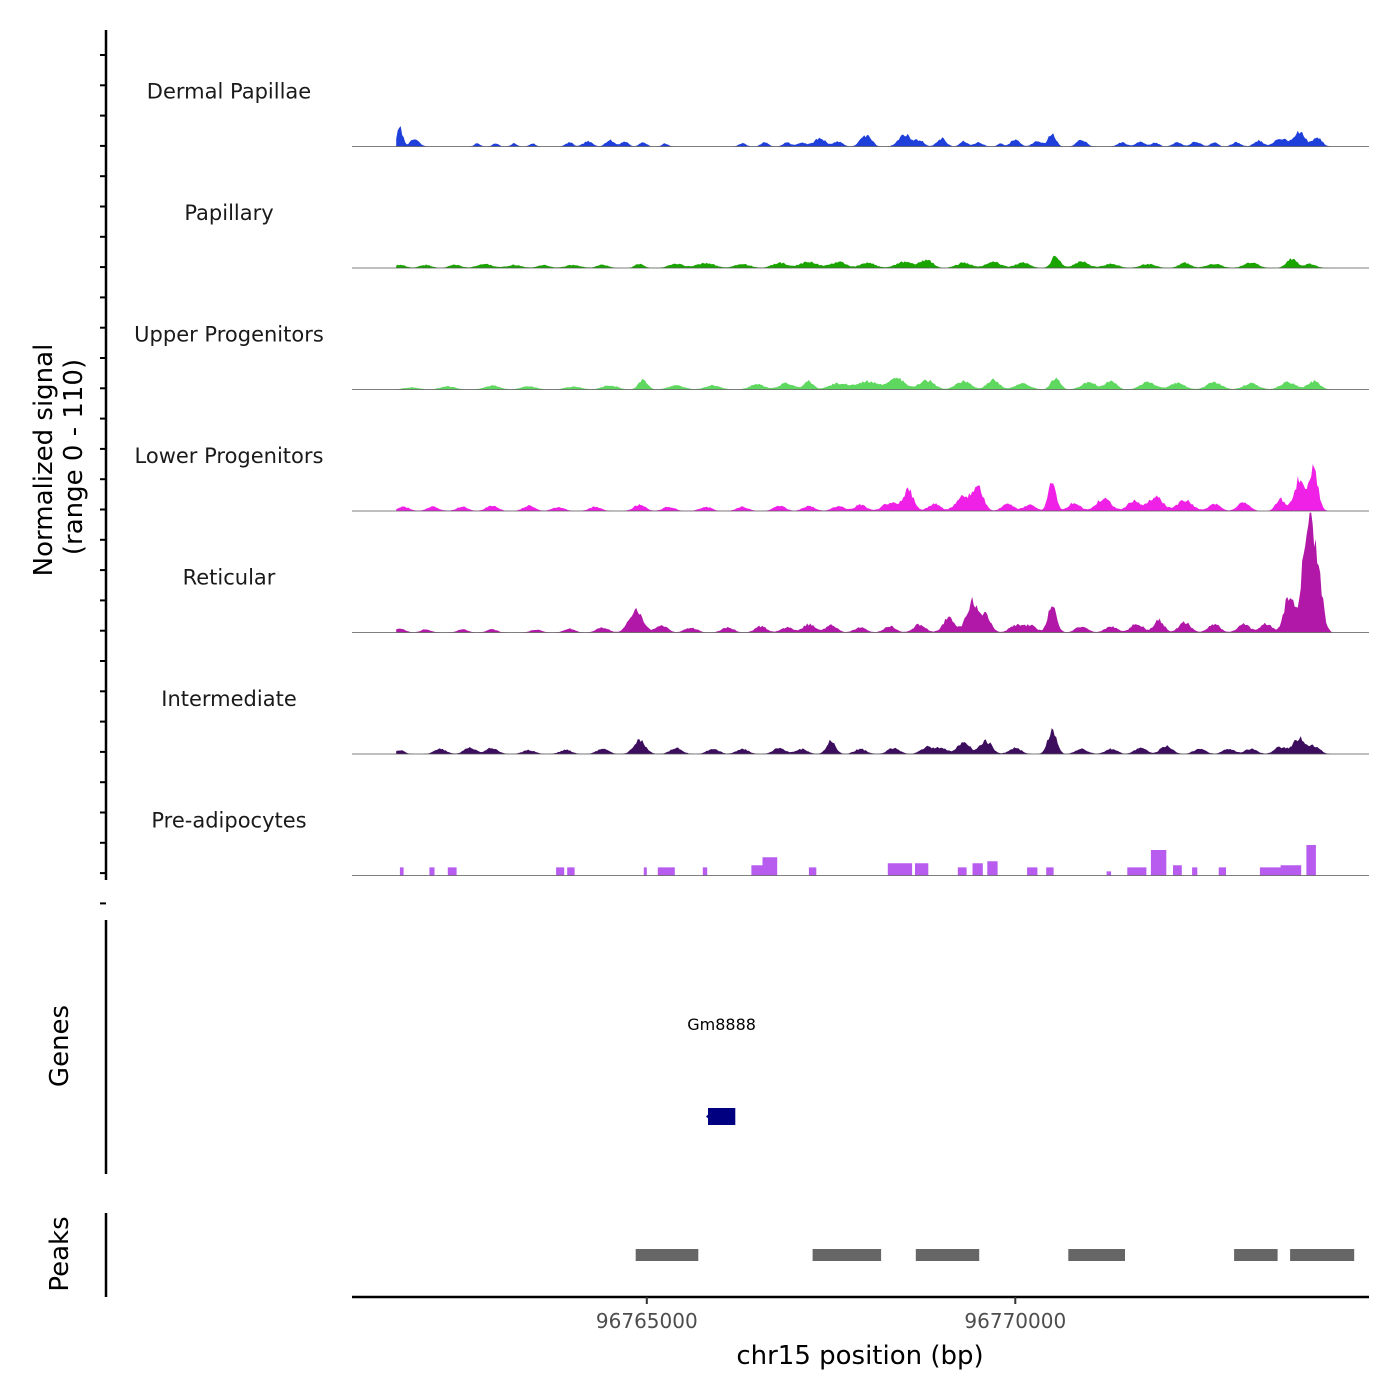 Image resolution: width=1400 pixels, height=1400 pixels. I want to click on coverage-track: Intermediate, so click(765, 721).